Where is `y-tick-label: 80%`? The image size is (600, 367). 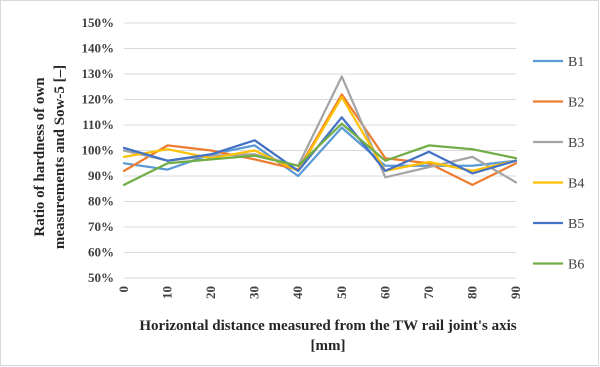 y-tick-label: 80% is located at coordinates (101, 201).